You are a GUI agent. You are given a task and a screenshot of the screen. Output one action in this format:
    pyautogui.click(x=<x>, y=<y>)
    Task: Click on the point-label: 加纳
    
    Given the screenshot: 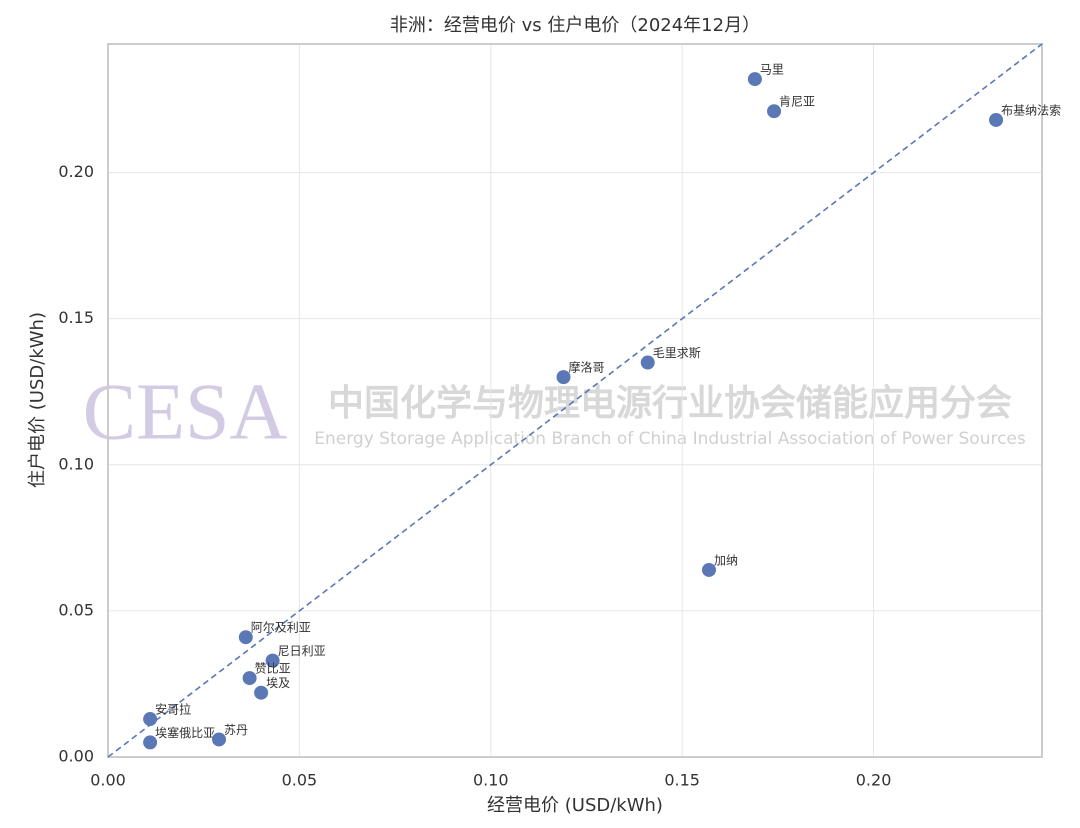 What is the action you would take?
    pyautogui.click(x=726, y=560)
    